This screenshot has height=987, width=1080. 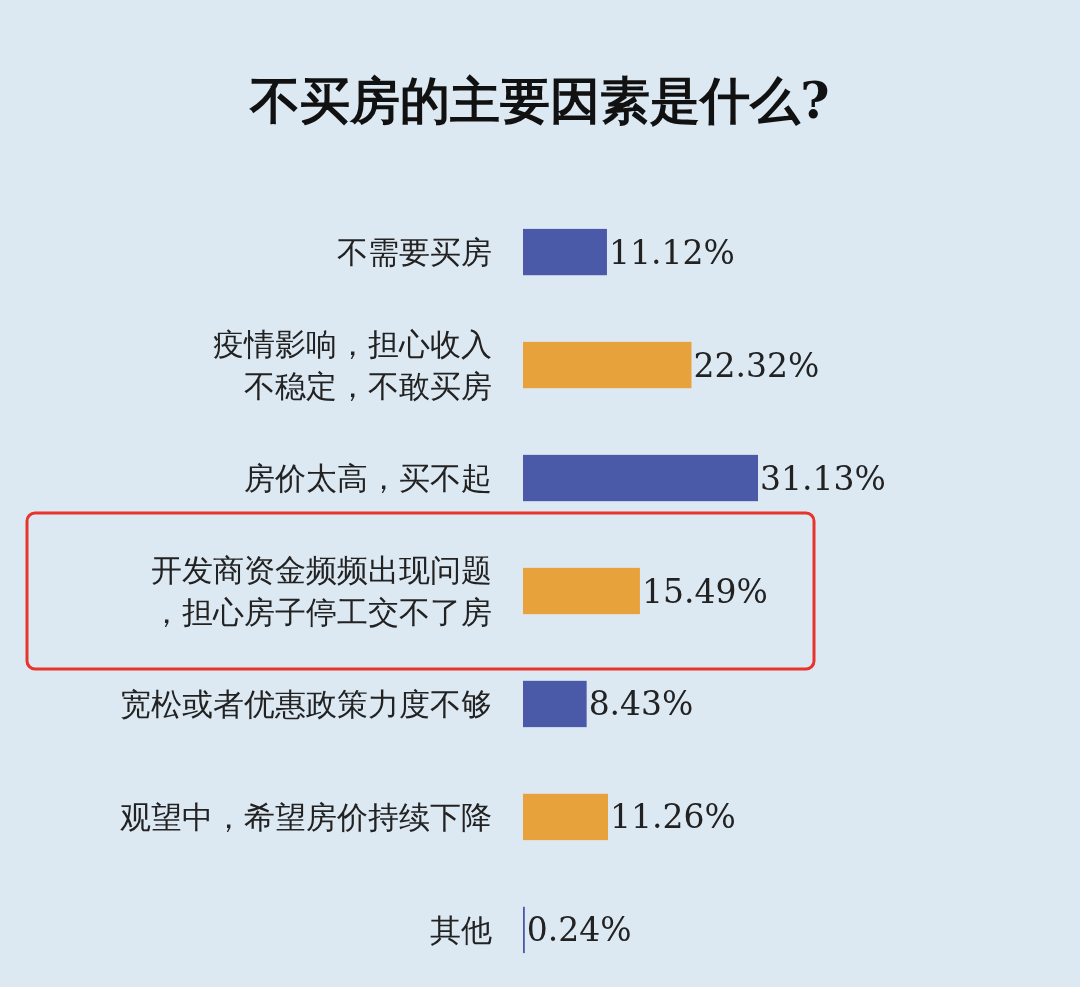 I want to click on y-tick-label: 不需要买房, so click(x=414, y=252).